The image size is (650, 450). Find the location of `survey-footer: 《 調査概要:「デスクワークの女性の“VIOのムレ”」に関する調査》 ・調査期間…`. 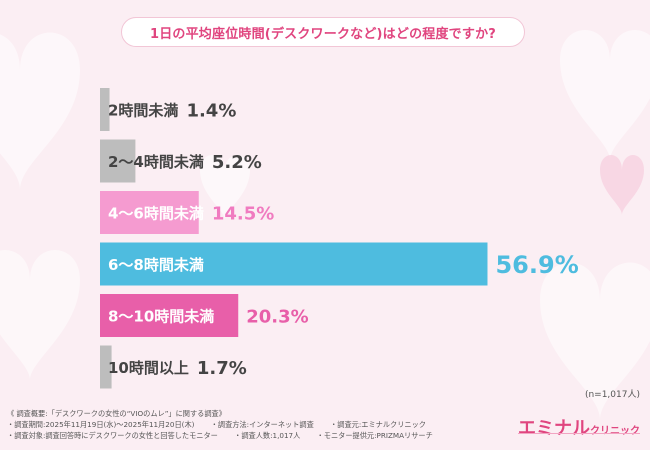

survey-footer: 《 調査概要:「デスクワークの女性の“VIOのムレ”」に関する調査》 ・調査期間… is located at coordinates (227, 424).